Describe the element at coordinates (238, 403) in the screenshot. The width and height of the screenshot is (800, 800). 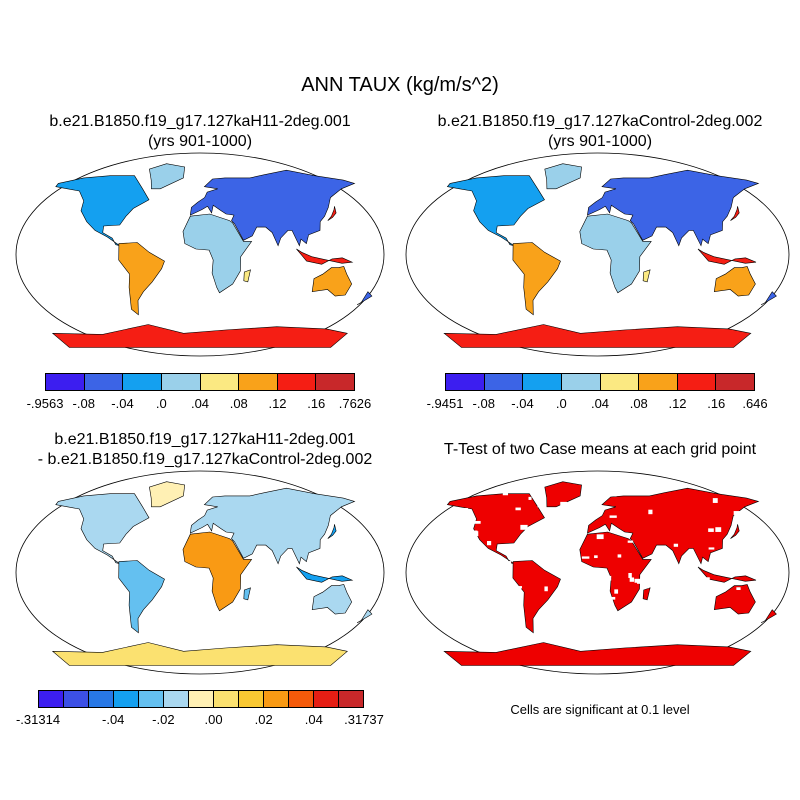
I see `colorbar-tick-label: .08` at that location.